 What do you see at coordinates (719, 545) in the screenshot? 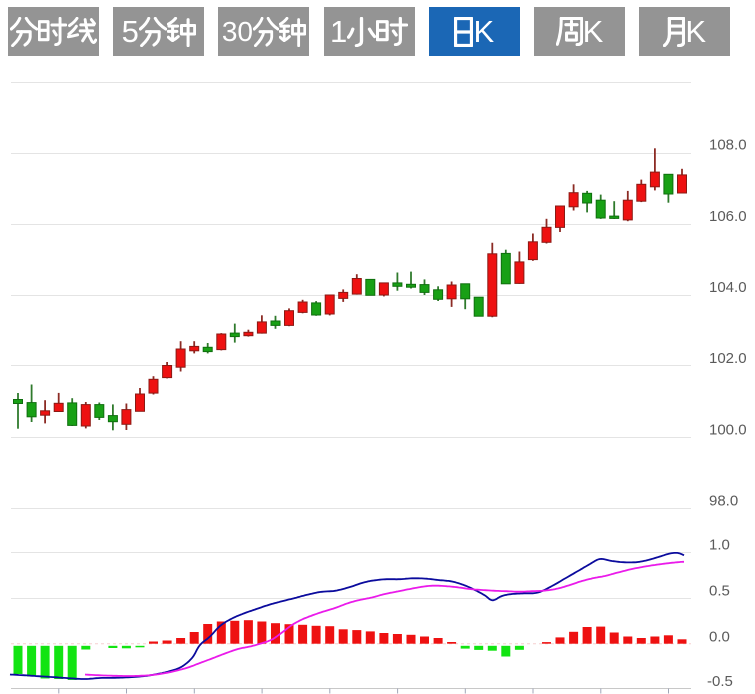
I see `svg-text: 1.0` at bounding box center [719, 545].